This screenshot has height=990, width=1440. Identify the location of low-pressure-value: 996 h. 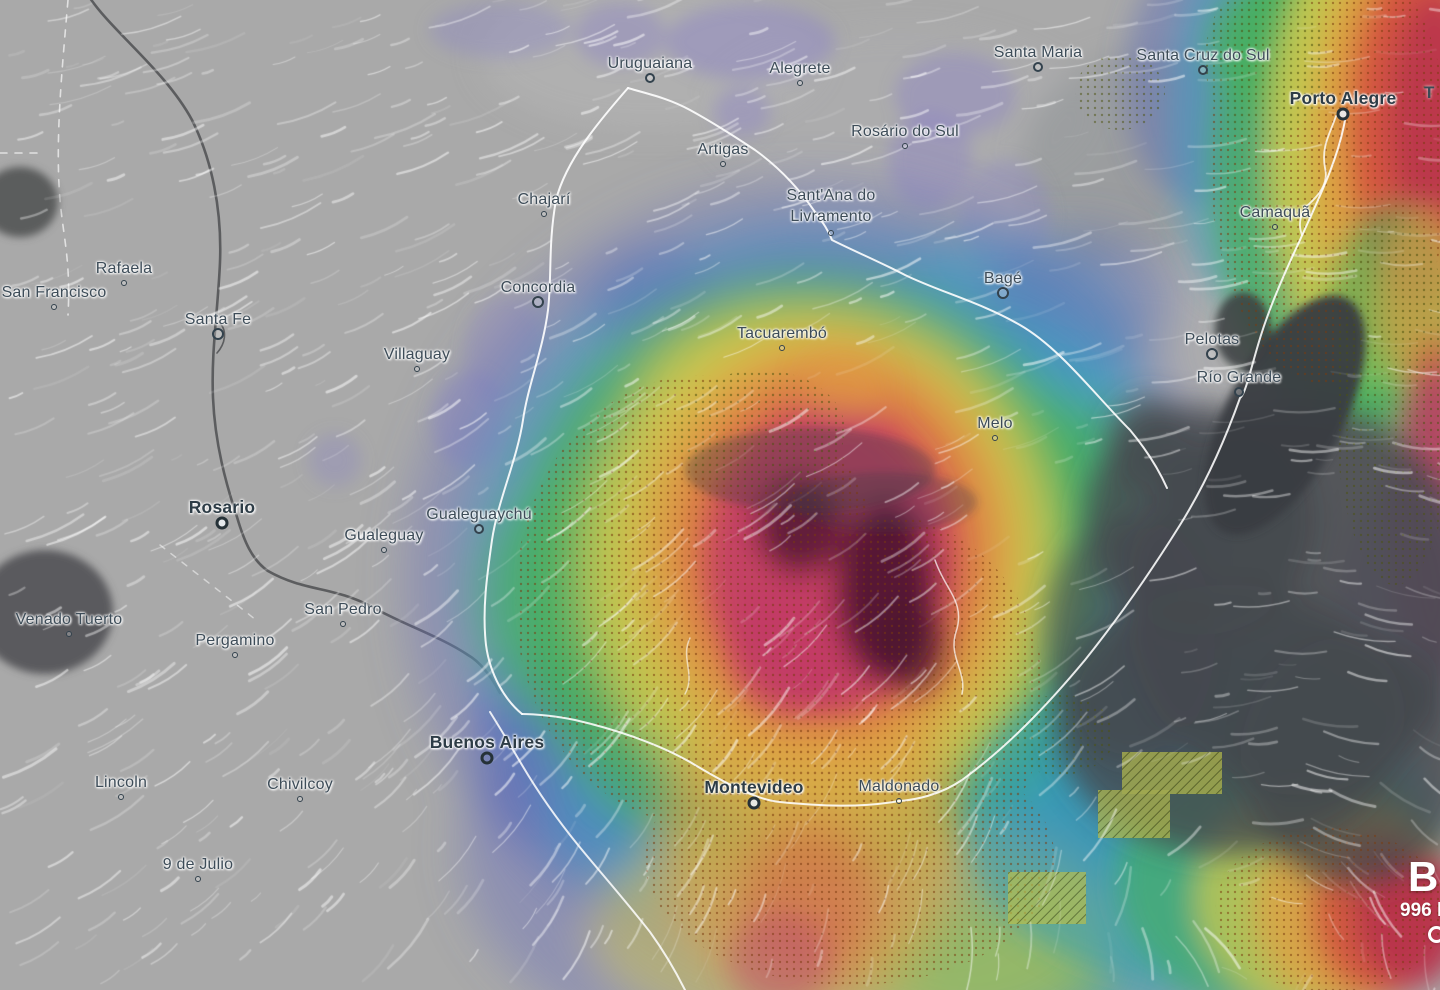
(1420, 910).